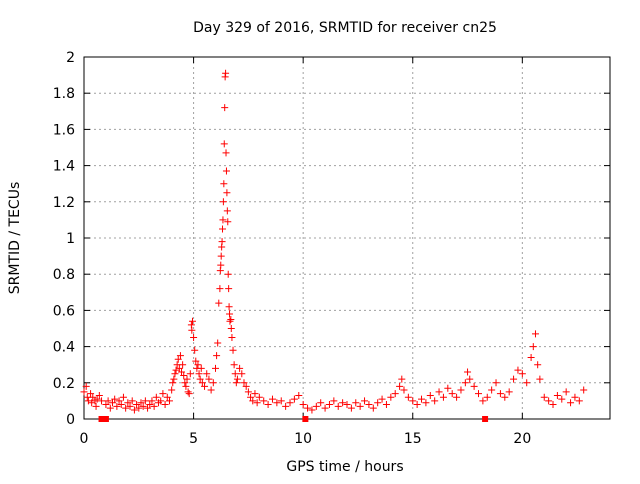 This screenshot has height=484, width=640. What do you see at coordinates (64, 130) in the screenshot?
I see `y-tick-label: 1.6` at bounding box center [64, 130].